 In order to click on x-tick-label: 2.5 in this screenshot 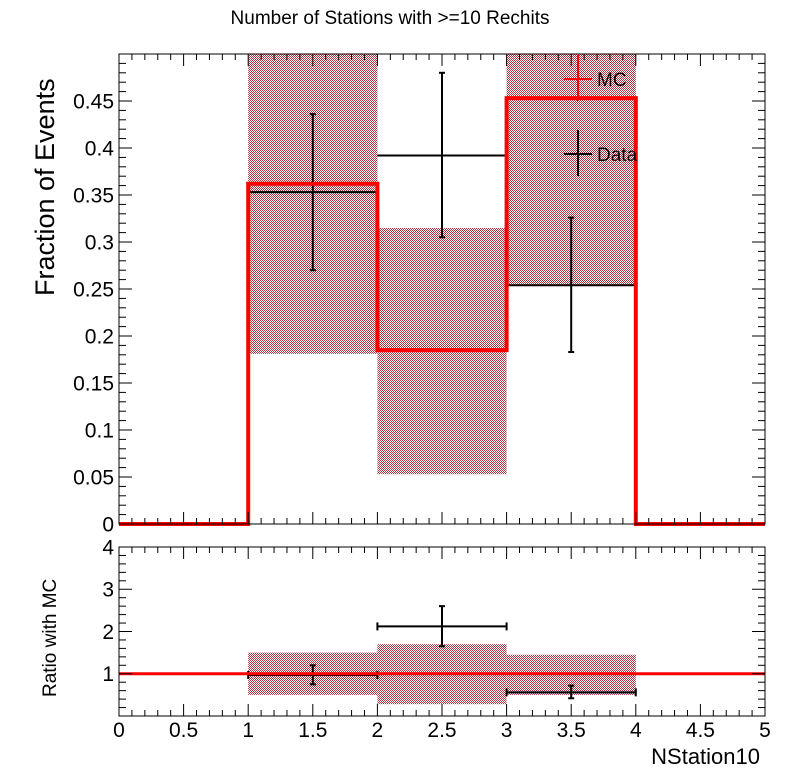, I will do `click(441, 730)`.